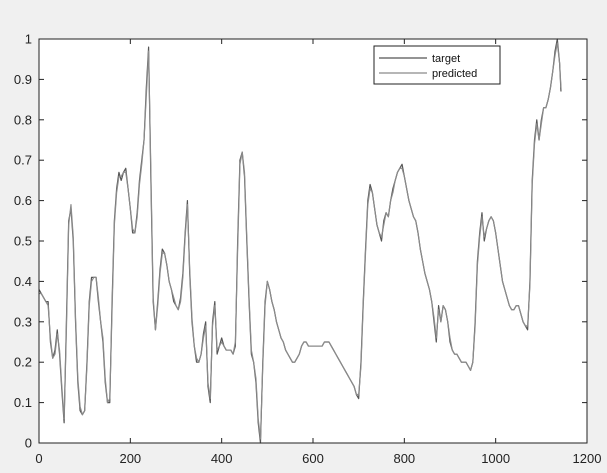  I want to click on y-tick-label: 0.5, so click(23, 241).